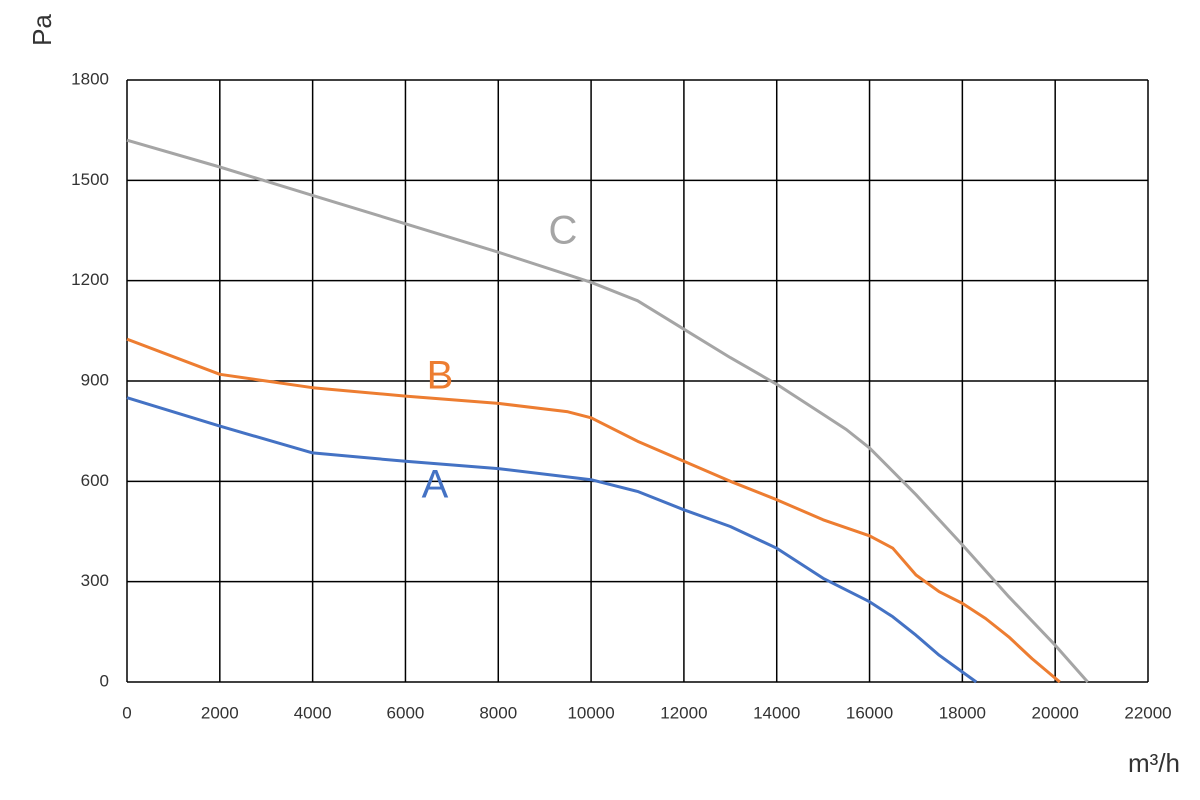 Image resolution: width=1200 pixels, height=800 pixels. I want to click on y-tick-label: 0, so click(104, 680).